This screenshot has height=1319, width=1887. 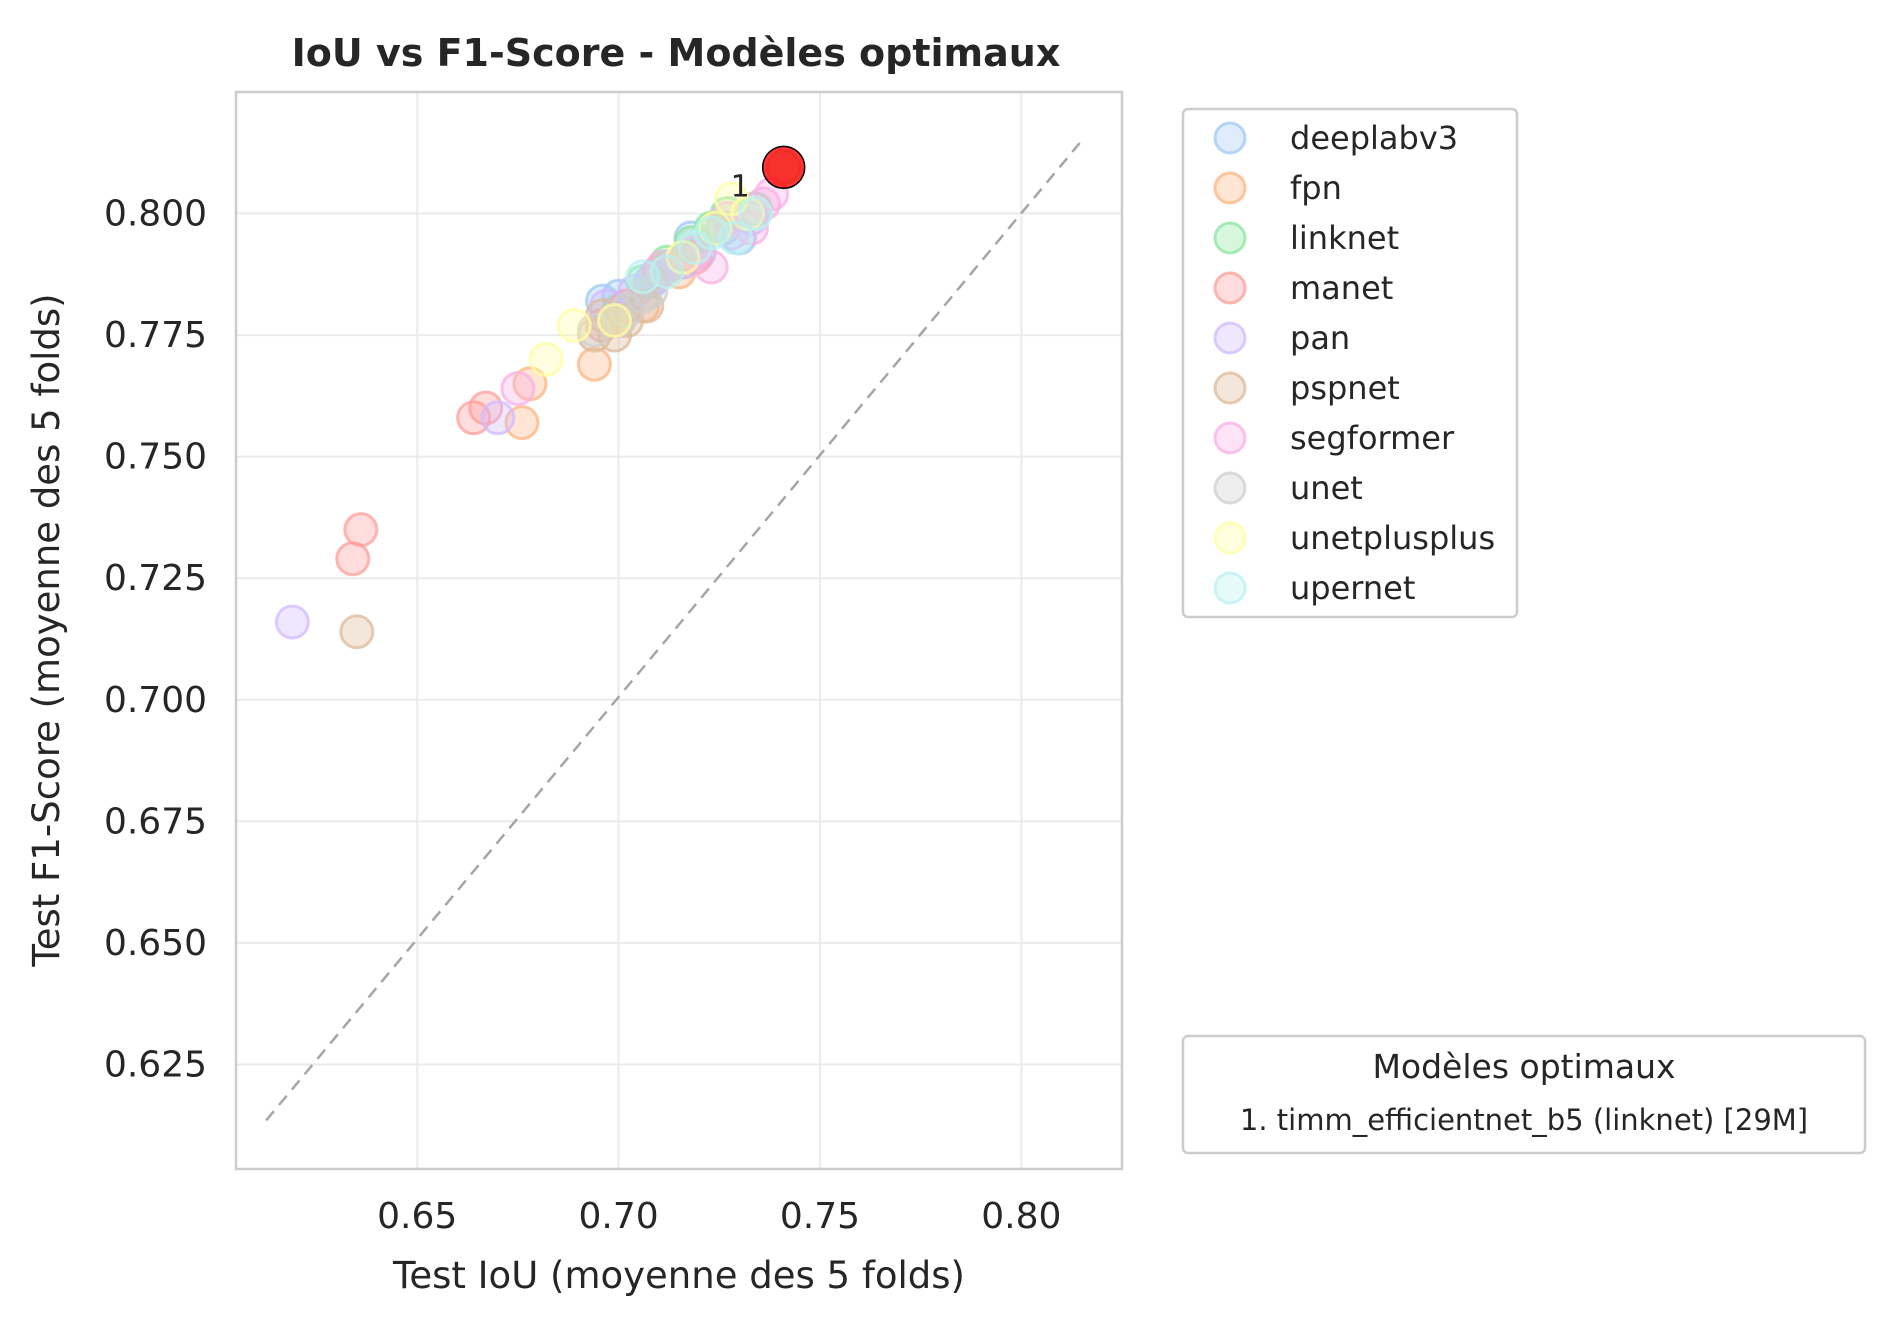 What do you see at coordinates (678, 1275) in the screenshot?
I see `x-axis-label: Test IoU (moyenne des 5 folds)` at bounding box center [678, 1275].